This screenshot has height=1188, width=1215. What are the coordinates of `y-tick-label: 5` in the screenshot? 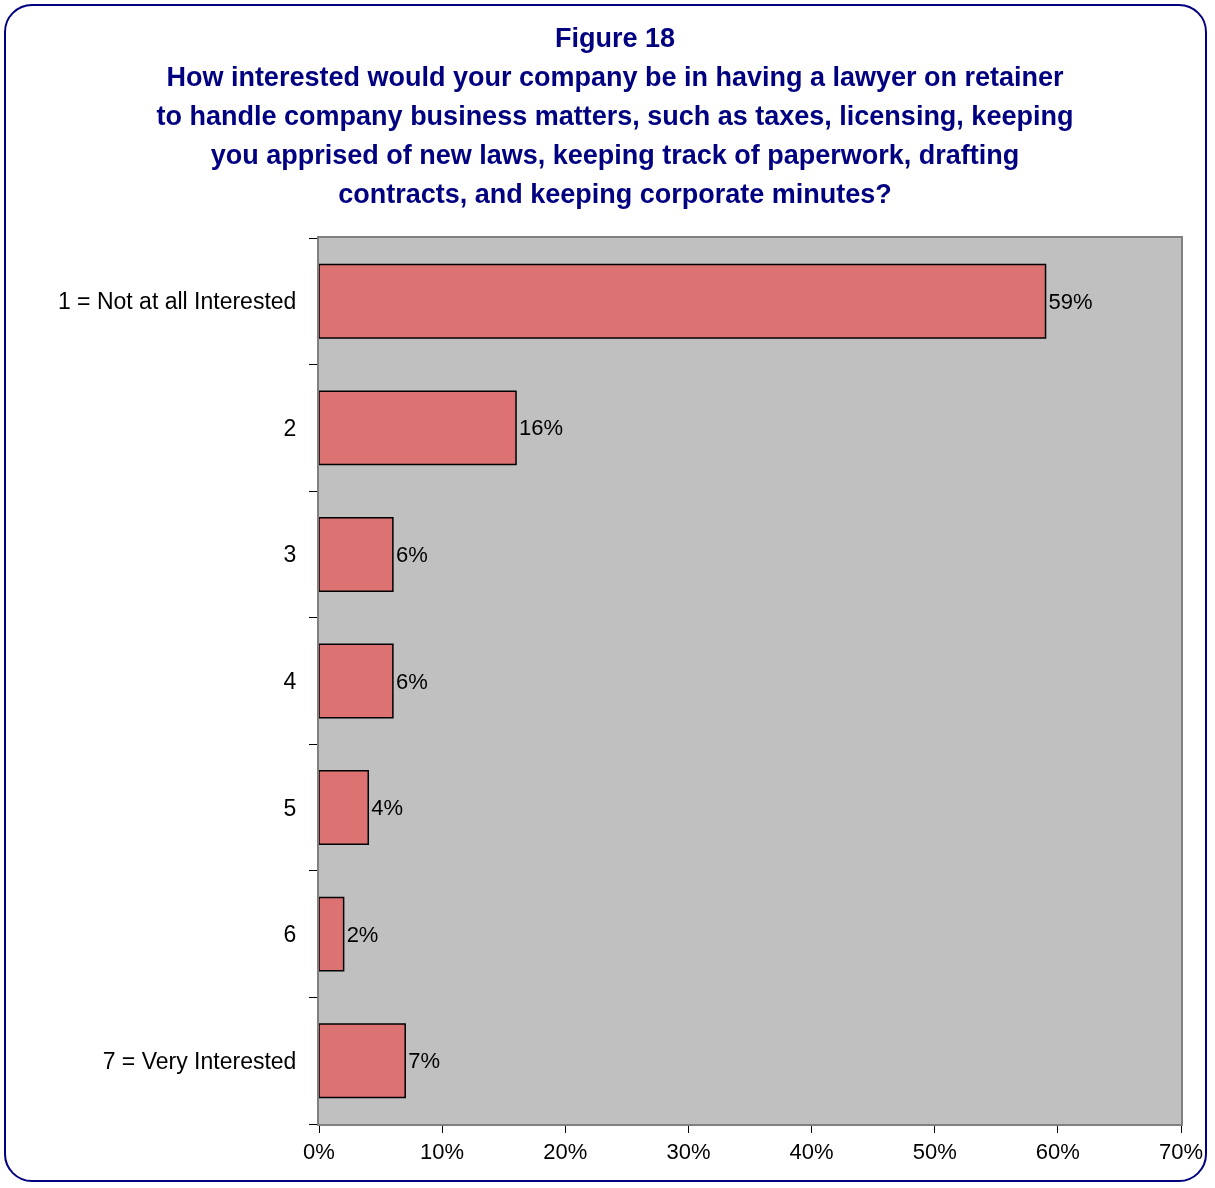 It's located at (290, 807).